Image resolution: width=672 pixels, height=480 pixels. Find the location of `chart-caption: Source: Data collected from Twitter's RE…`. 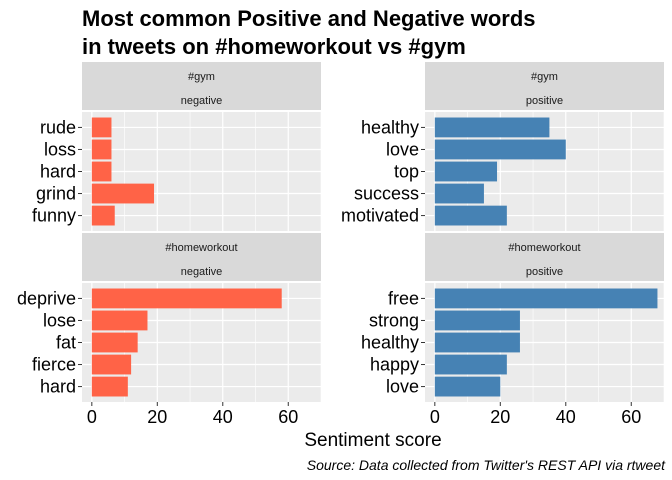

chart-caption: Source: Data collected from Twitter's RE… is located at coordinates (486, 465).